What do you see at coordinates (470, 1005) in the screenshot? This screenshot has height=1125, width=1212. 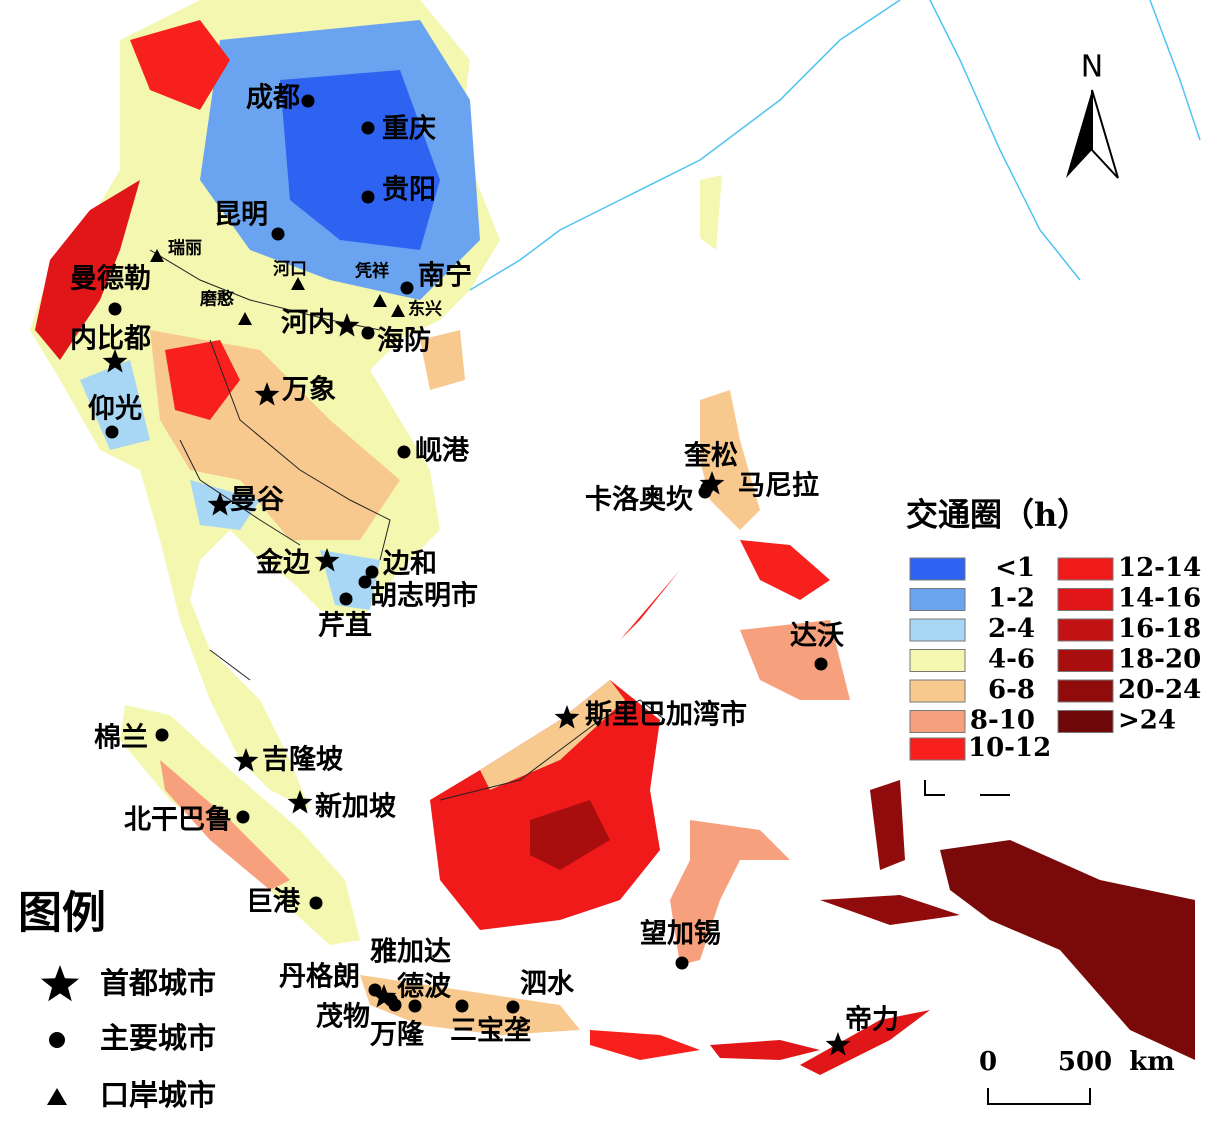 I see `java` at bounding box center [470, 1005].